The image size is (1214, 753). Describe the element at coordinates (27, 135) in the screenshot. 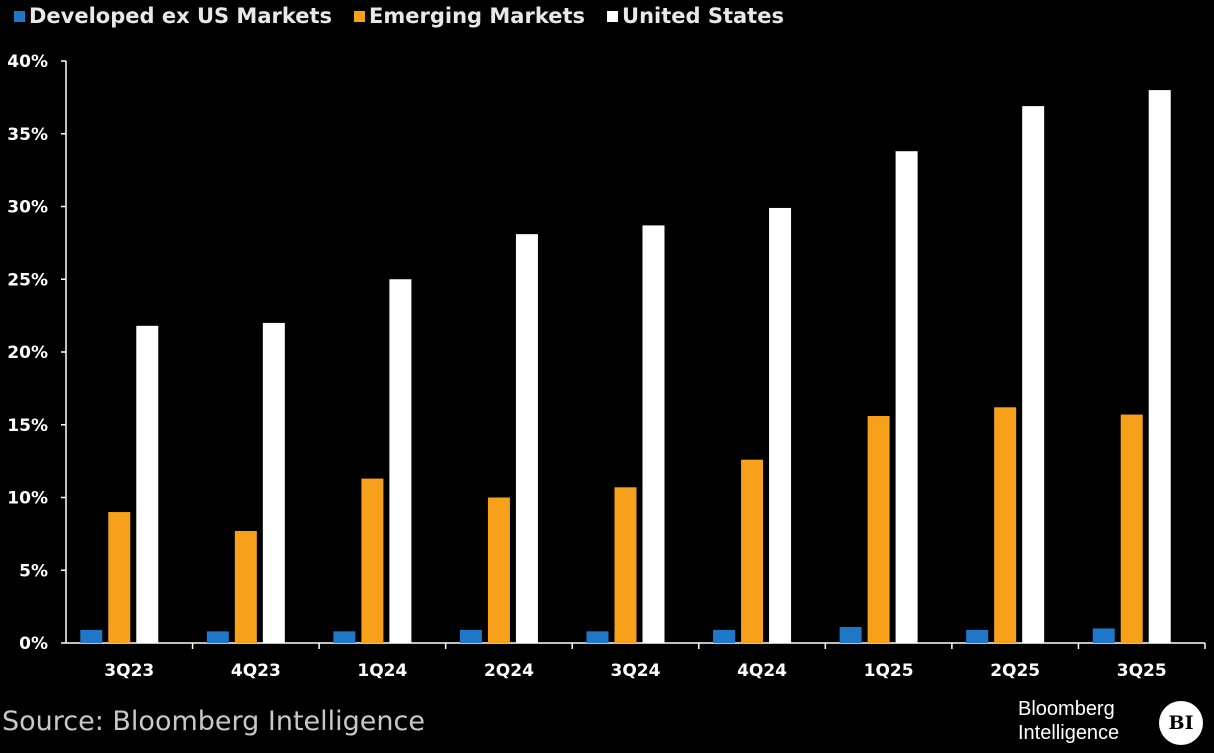

I see `y-tick-label: 35%` at that location.